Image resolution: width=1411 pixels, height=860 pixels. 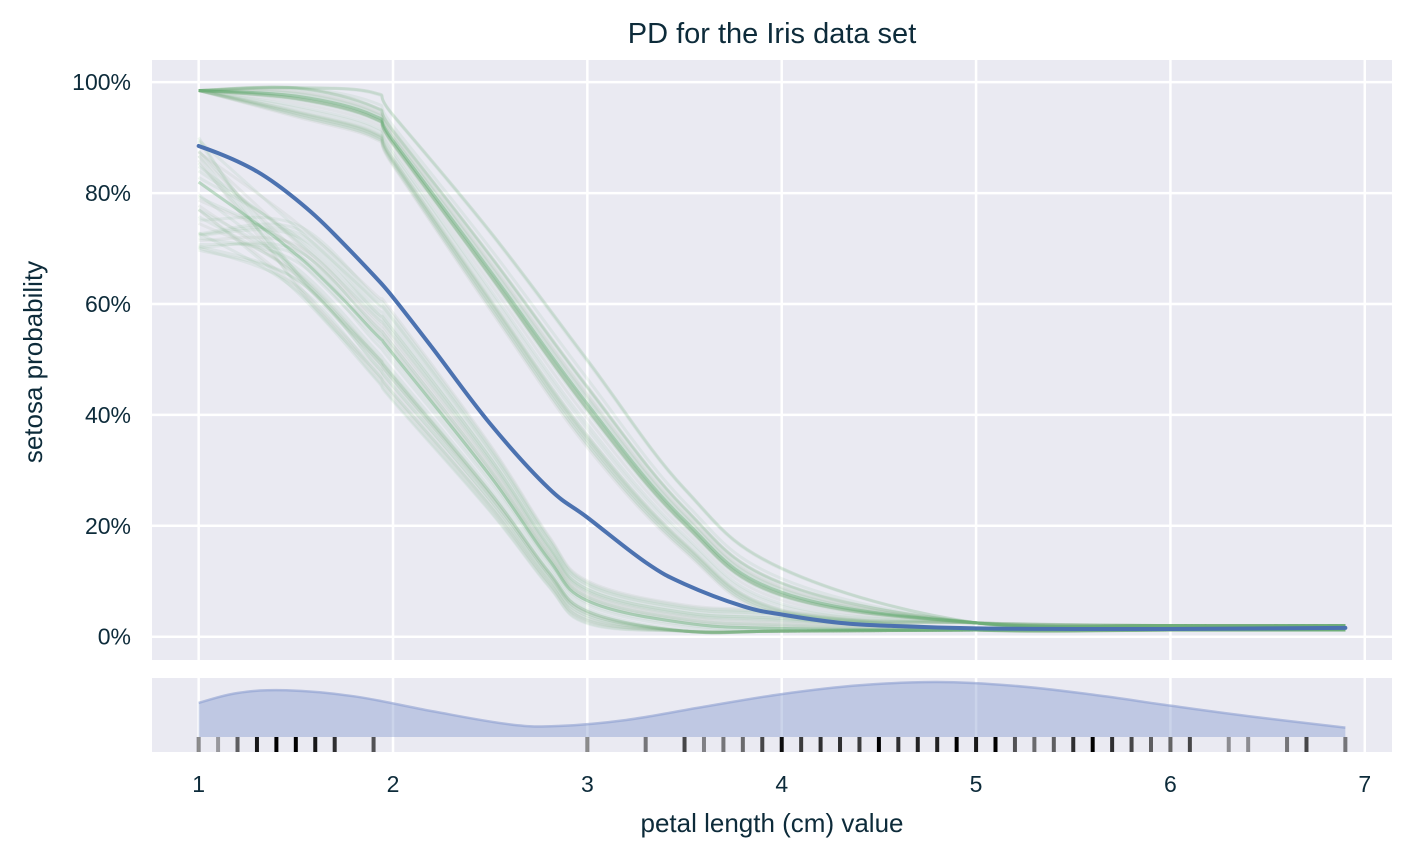 I want to click on x-tick-label: 2, so click(x=393, y=784).